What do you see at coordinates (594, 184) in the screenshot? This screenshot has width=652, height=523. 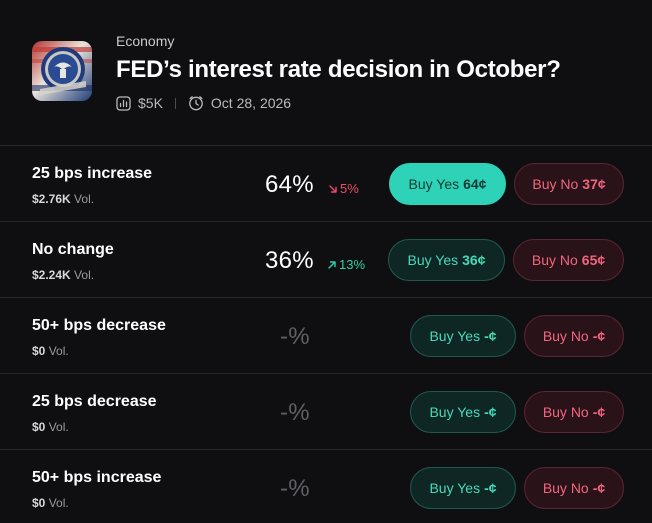 I see `buy-no-price: 37¢` at bounding box center [594, 184].